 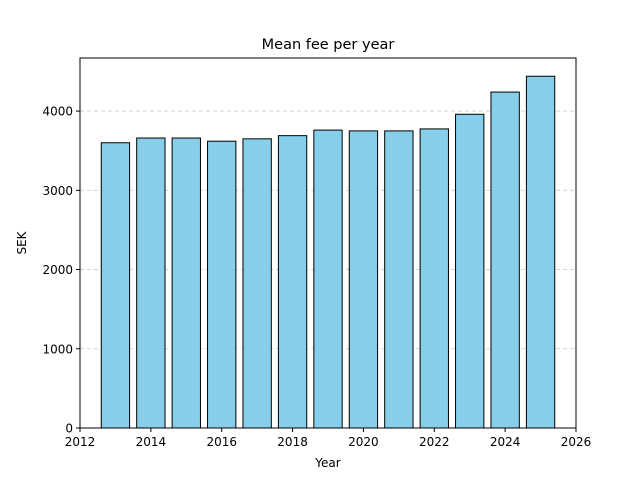 What do you see at coordinates (22, 242) in the screenshot?
I see `y-axis-label: SEK` at bounding box center [22, 242].